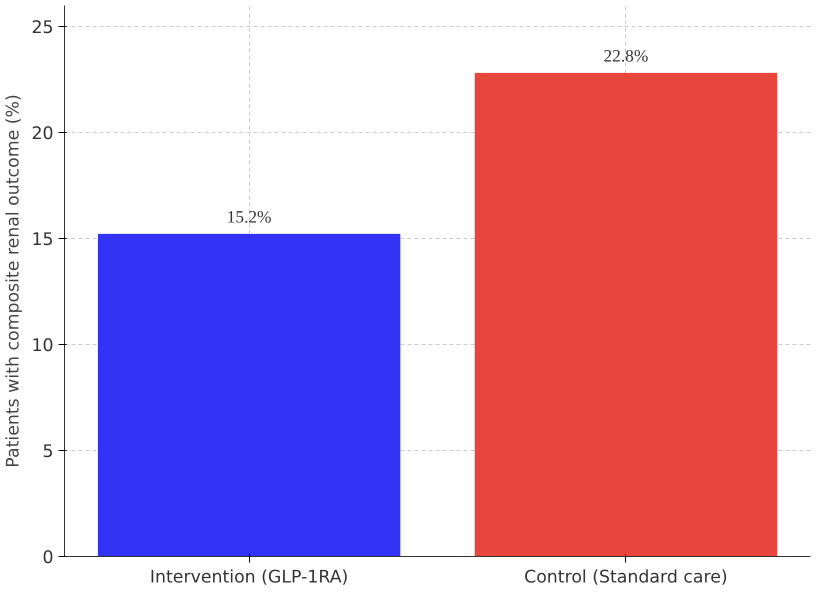 This screenshot has height=595, width=820. I want to click on y-axis-title: Patients with composite renal outcome (%), so click(13, 281).